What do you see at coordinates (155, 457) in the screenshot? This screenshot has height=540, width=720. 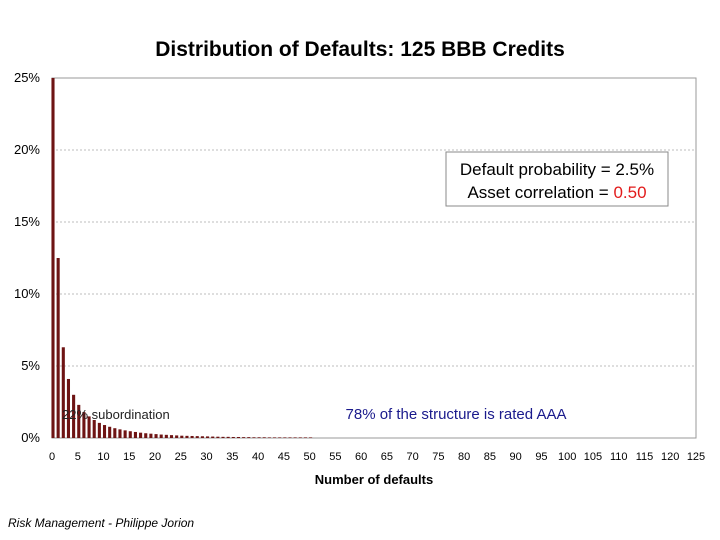 I see `x-tick-label: 20` at bounding box center [155, 457].